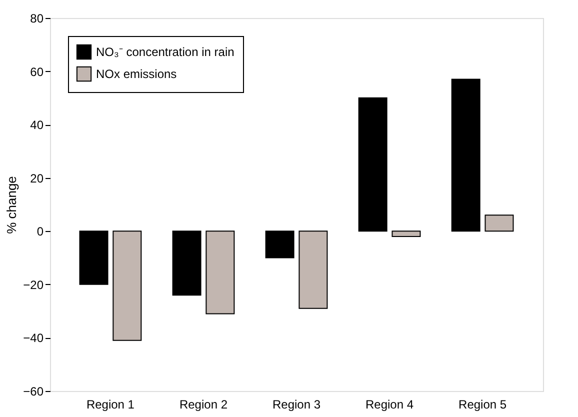 The height and width of the screenshot is (417, 578). What do you see at coordinates (482, 405) in the screenshot?
I see `x-tick-label: Region 5` at bounding box center [482, 405].